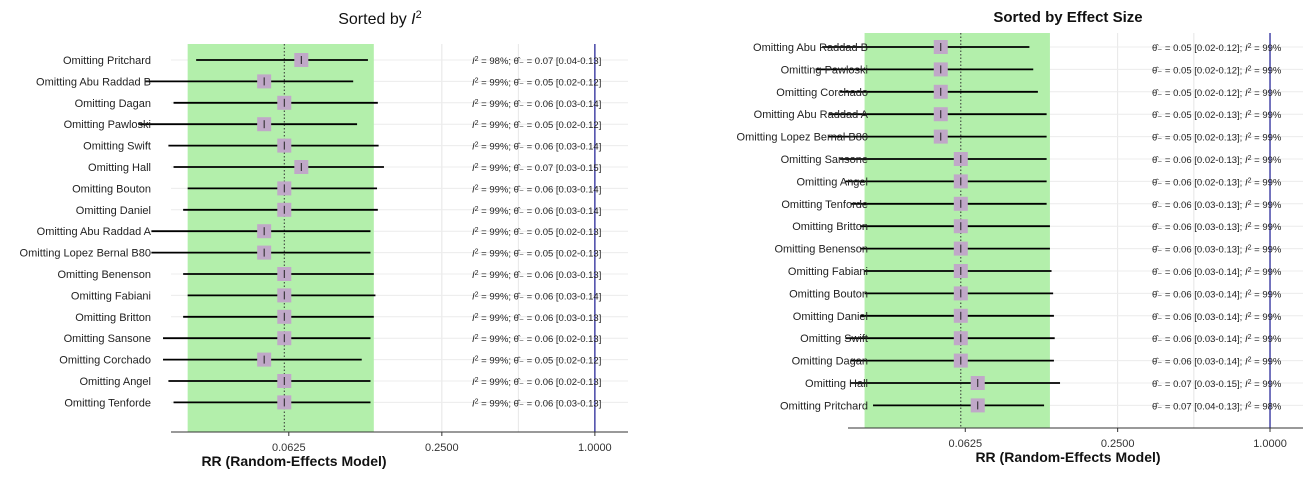  I want to click on annotation-text: θ̂₋ = 0.07 [0.04-0.13];, so click(1197, 406).